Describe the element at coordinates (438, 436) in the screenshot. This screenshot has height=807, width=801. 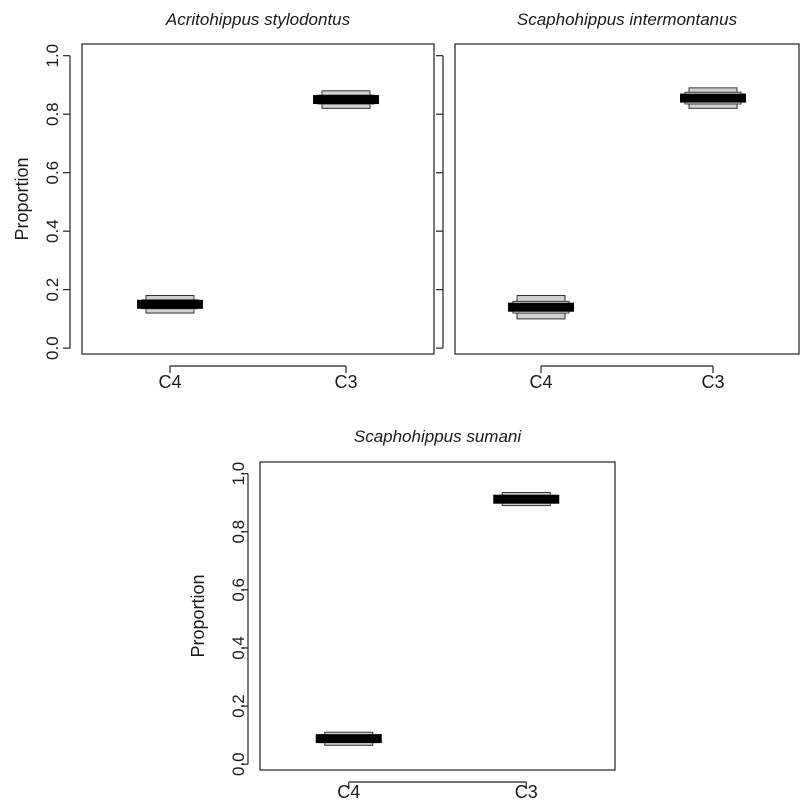
I see `panel-title: Scaphohippus sumani` at that location.